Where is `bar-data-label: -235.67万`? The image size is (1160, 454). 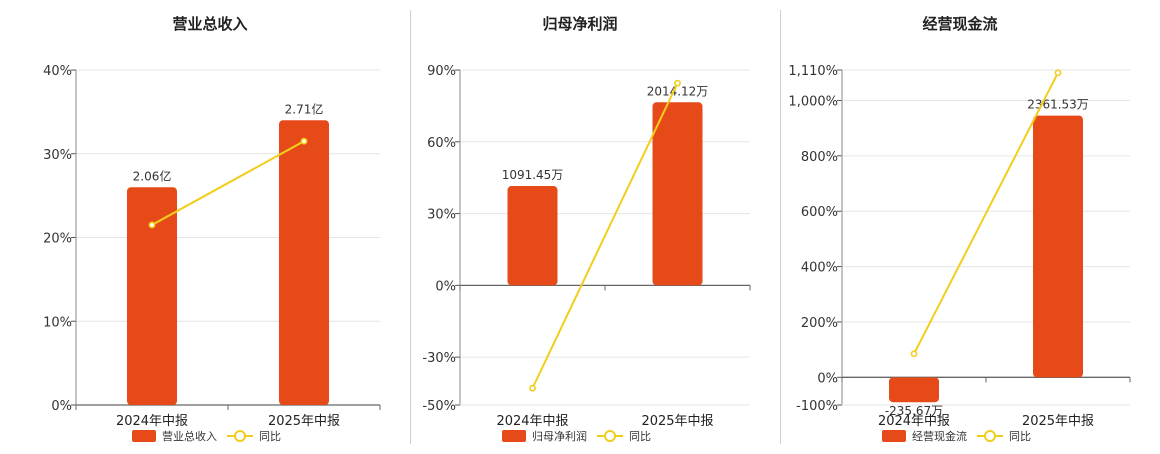
bar-data-label: -235.67万 is located at coordinates (914, 411).